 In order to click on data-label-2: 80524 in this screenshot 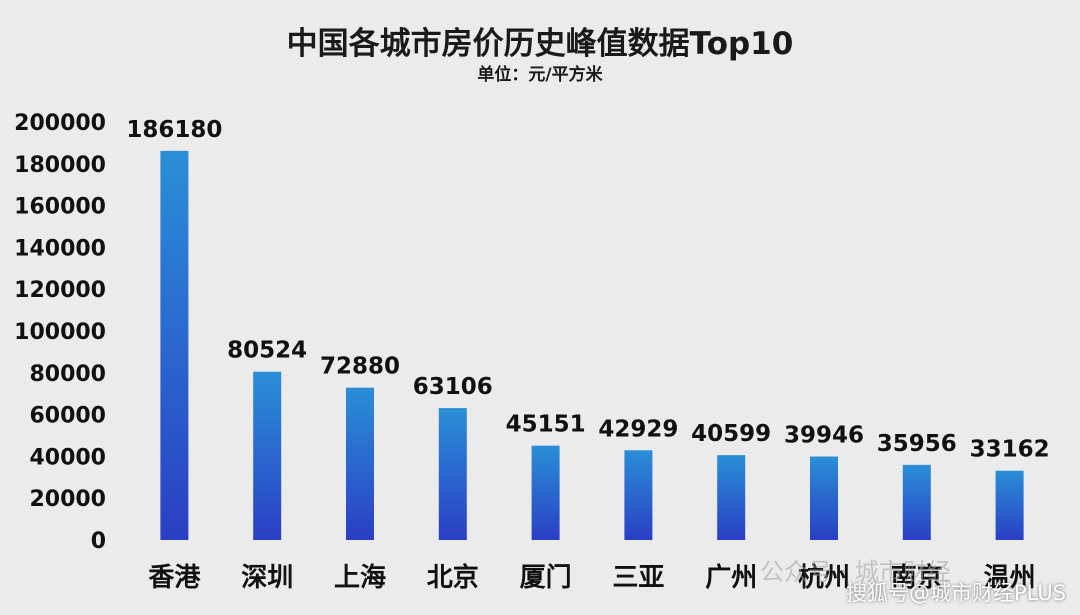, I will do `click(267, 351)`.